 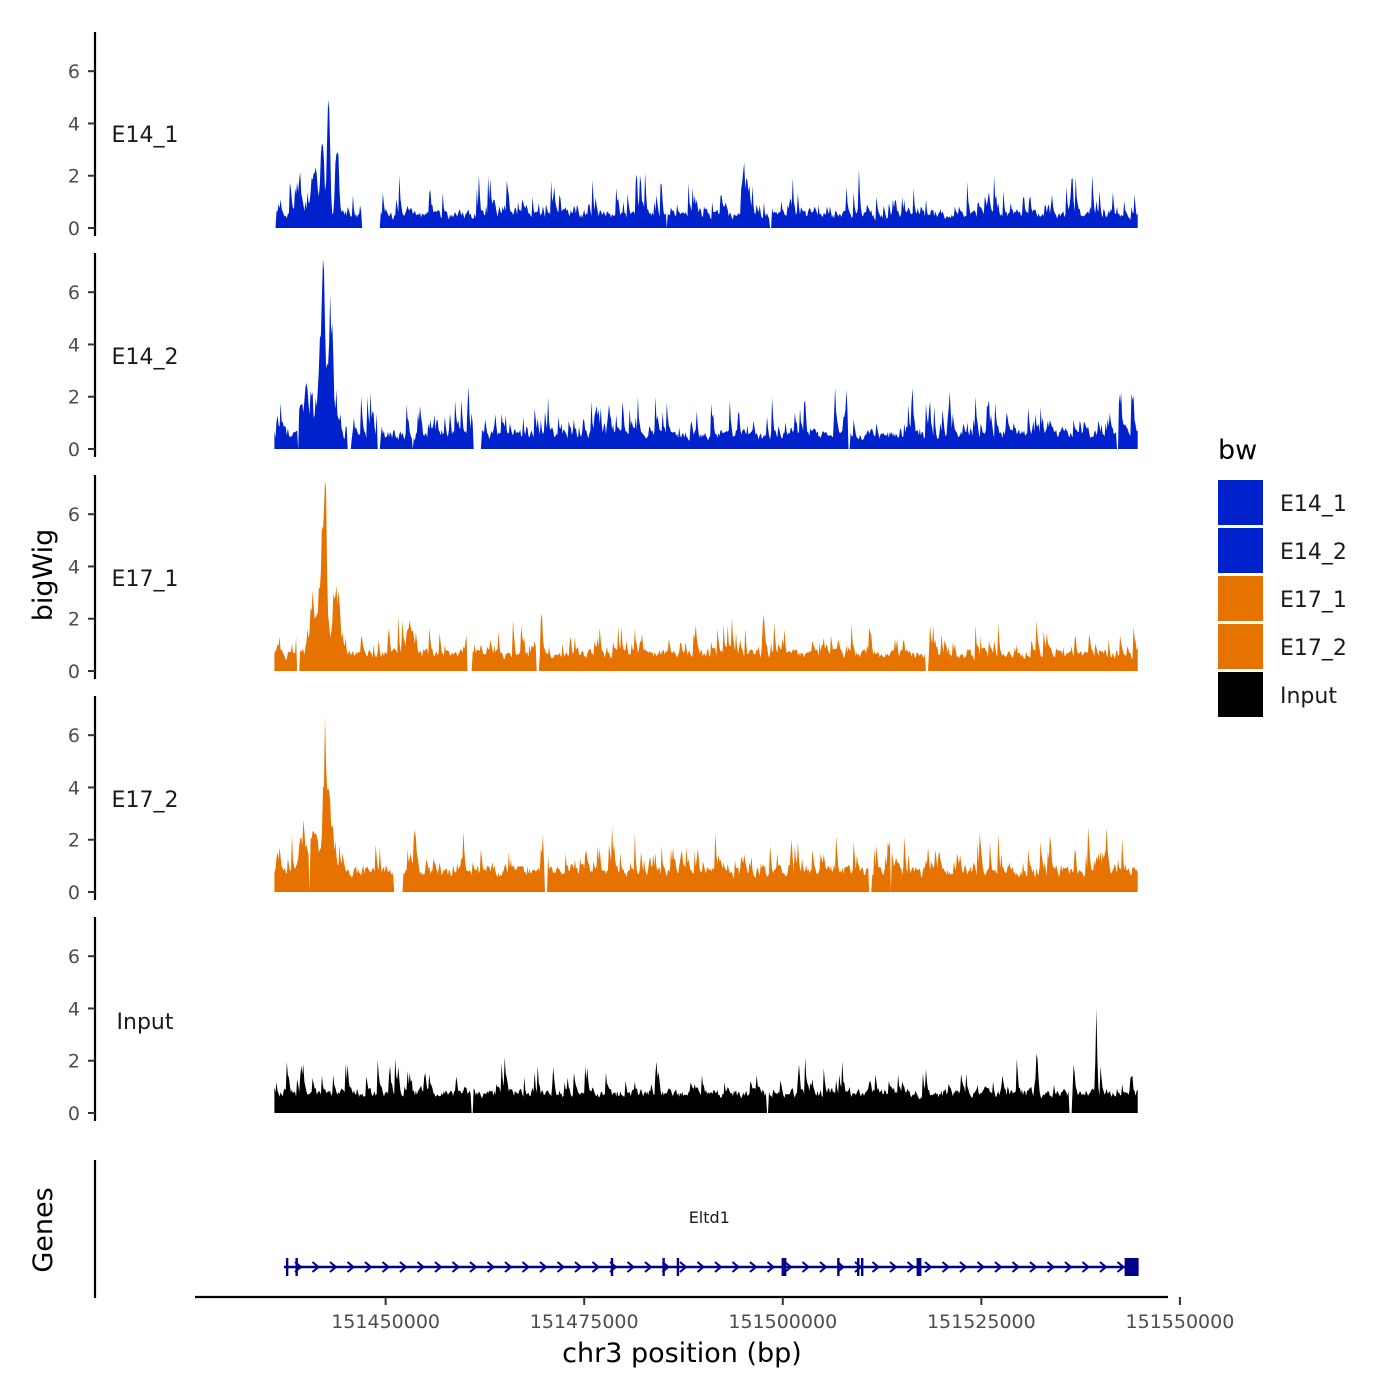 I want to click on track-label: E17_2, so click(x=145, y=800).